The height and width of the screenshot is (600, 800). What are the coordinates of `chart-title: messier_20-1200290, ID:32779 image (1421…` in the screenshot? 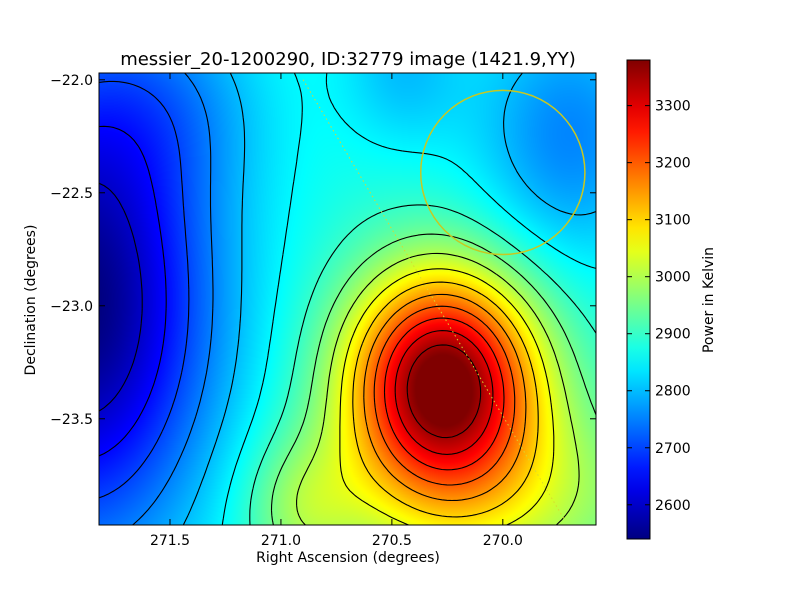 It's located at (348, 59).